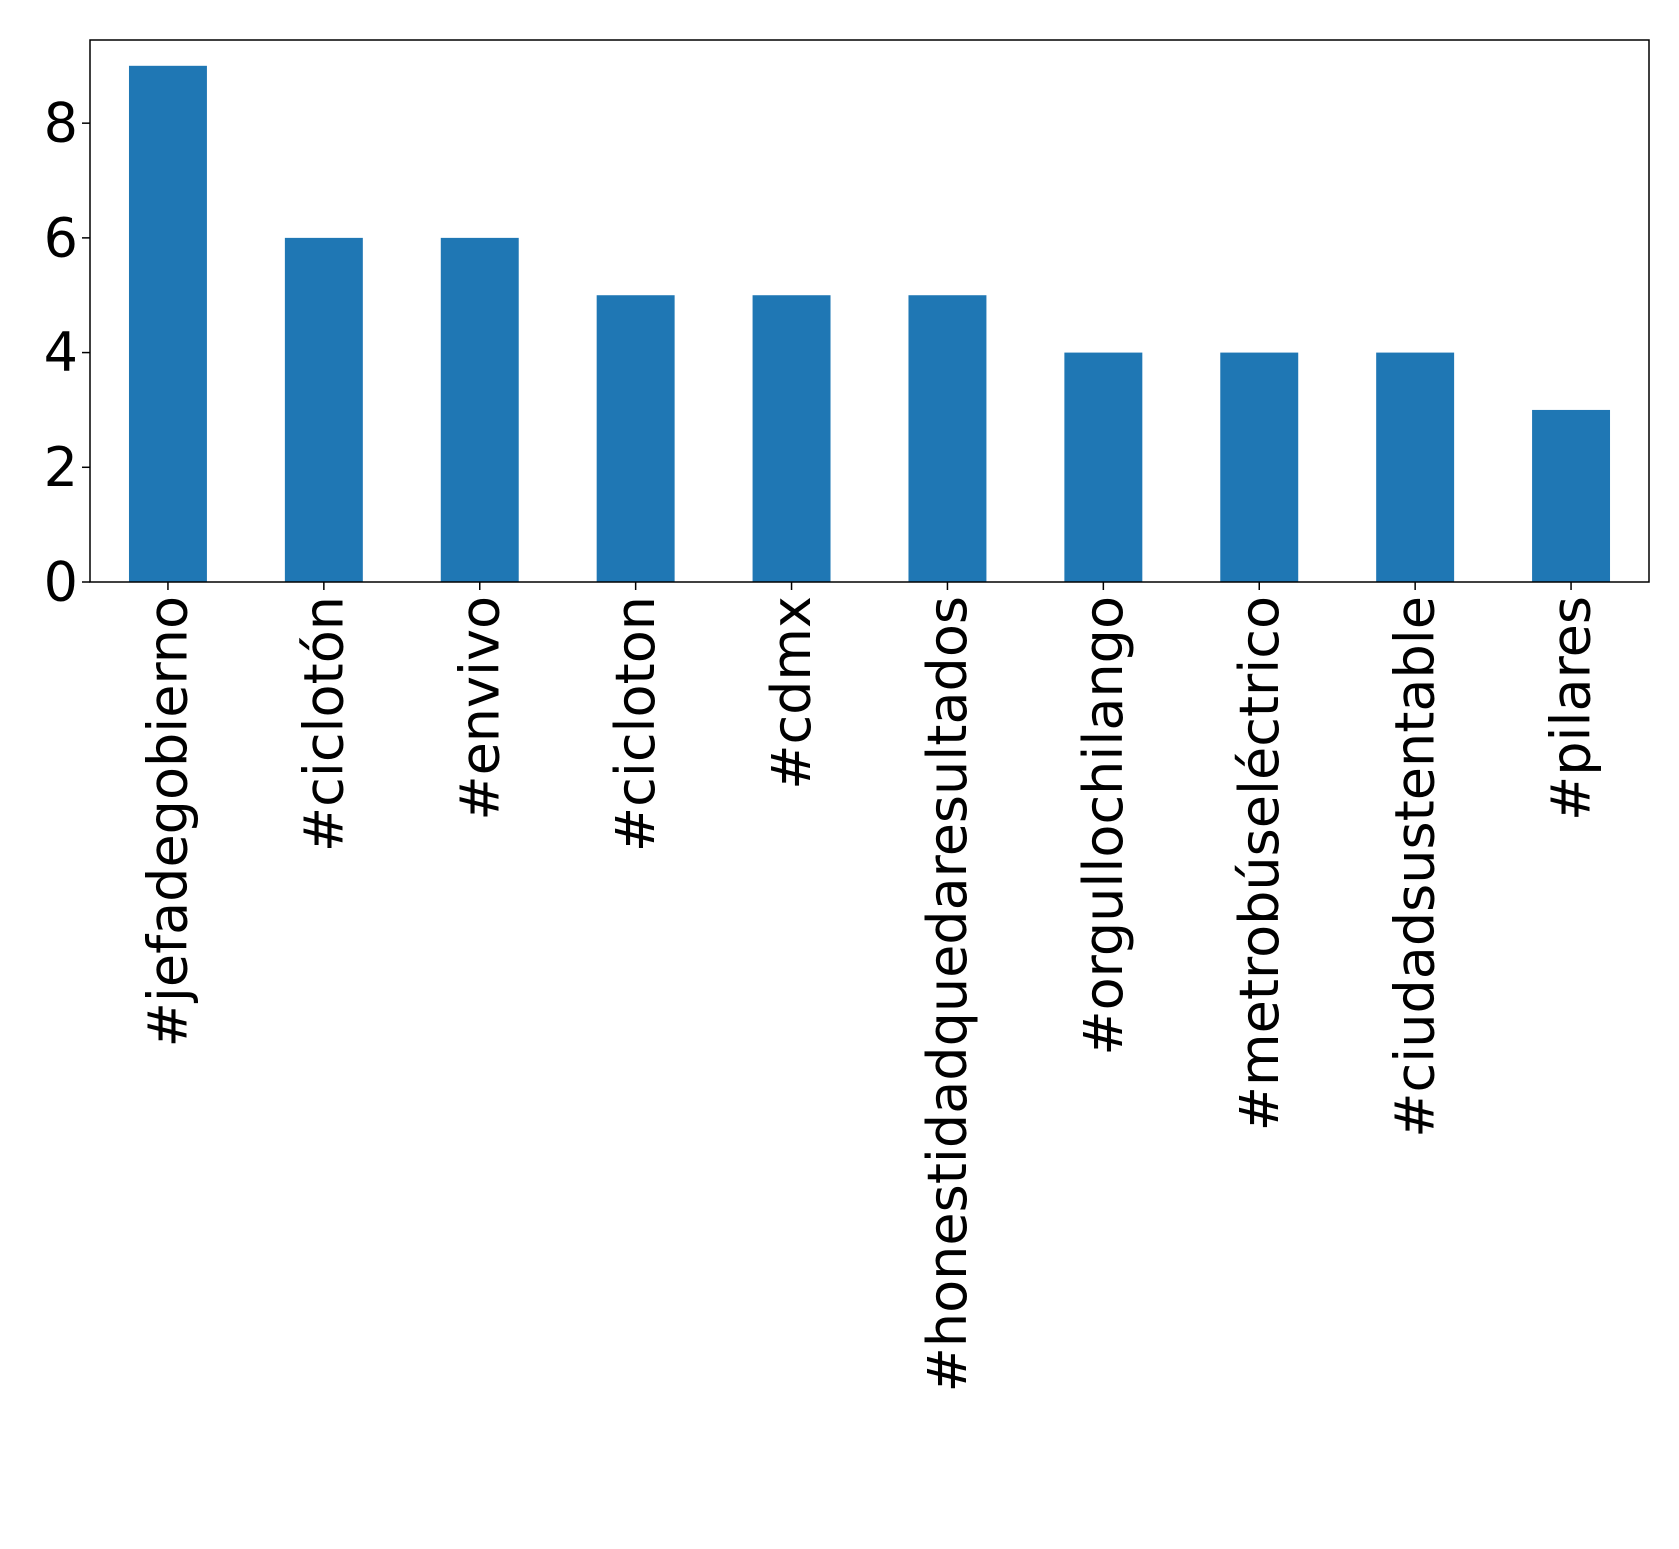  Describe the element at coordinates (479, 708) in the screenshot. I see `x-tick-label: #envivo` at that location.